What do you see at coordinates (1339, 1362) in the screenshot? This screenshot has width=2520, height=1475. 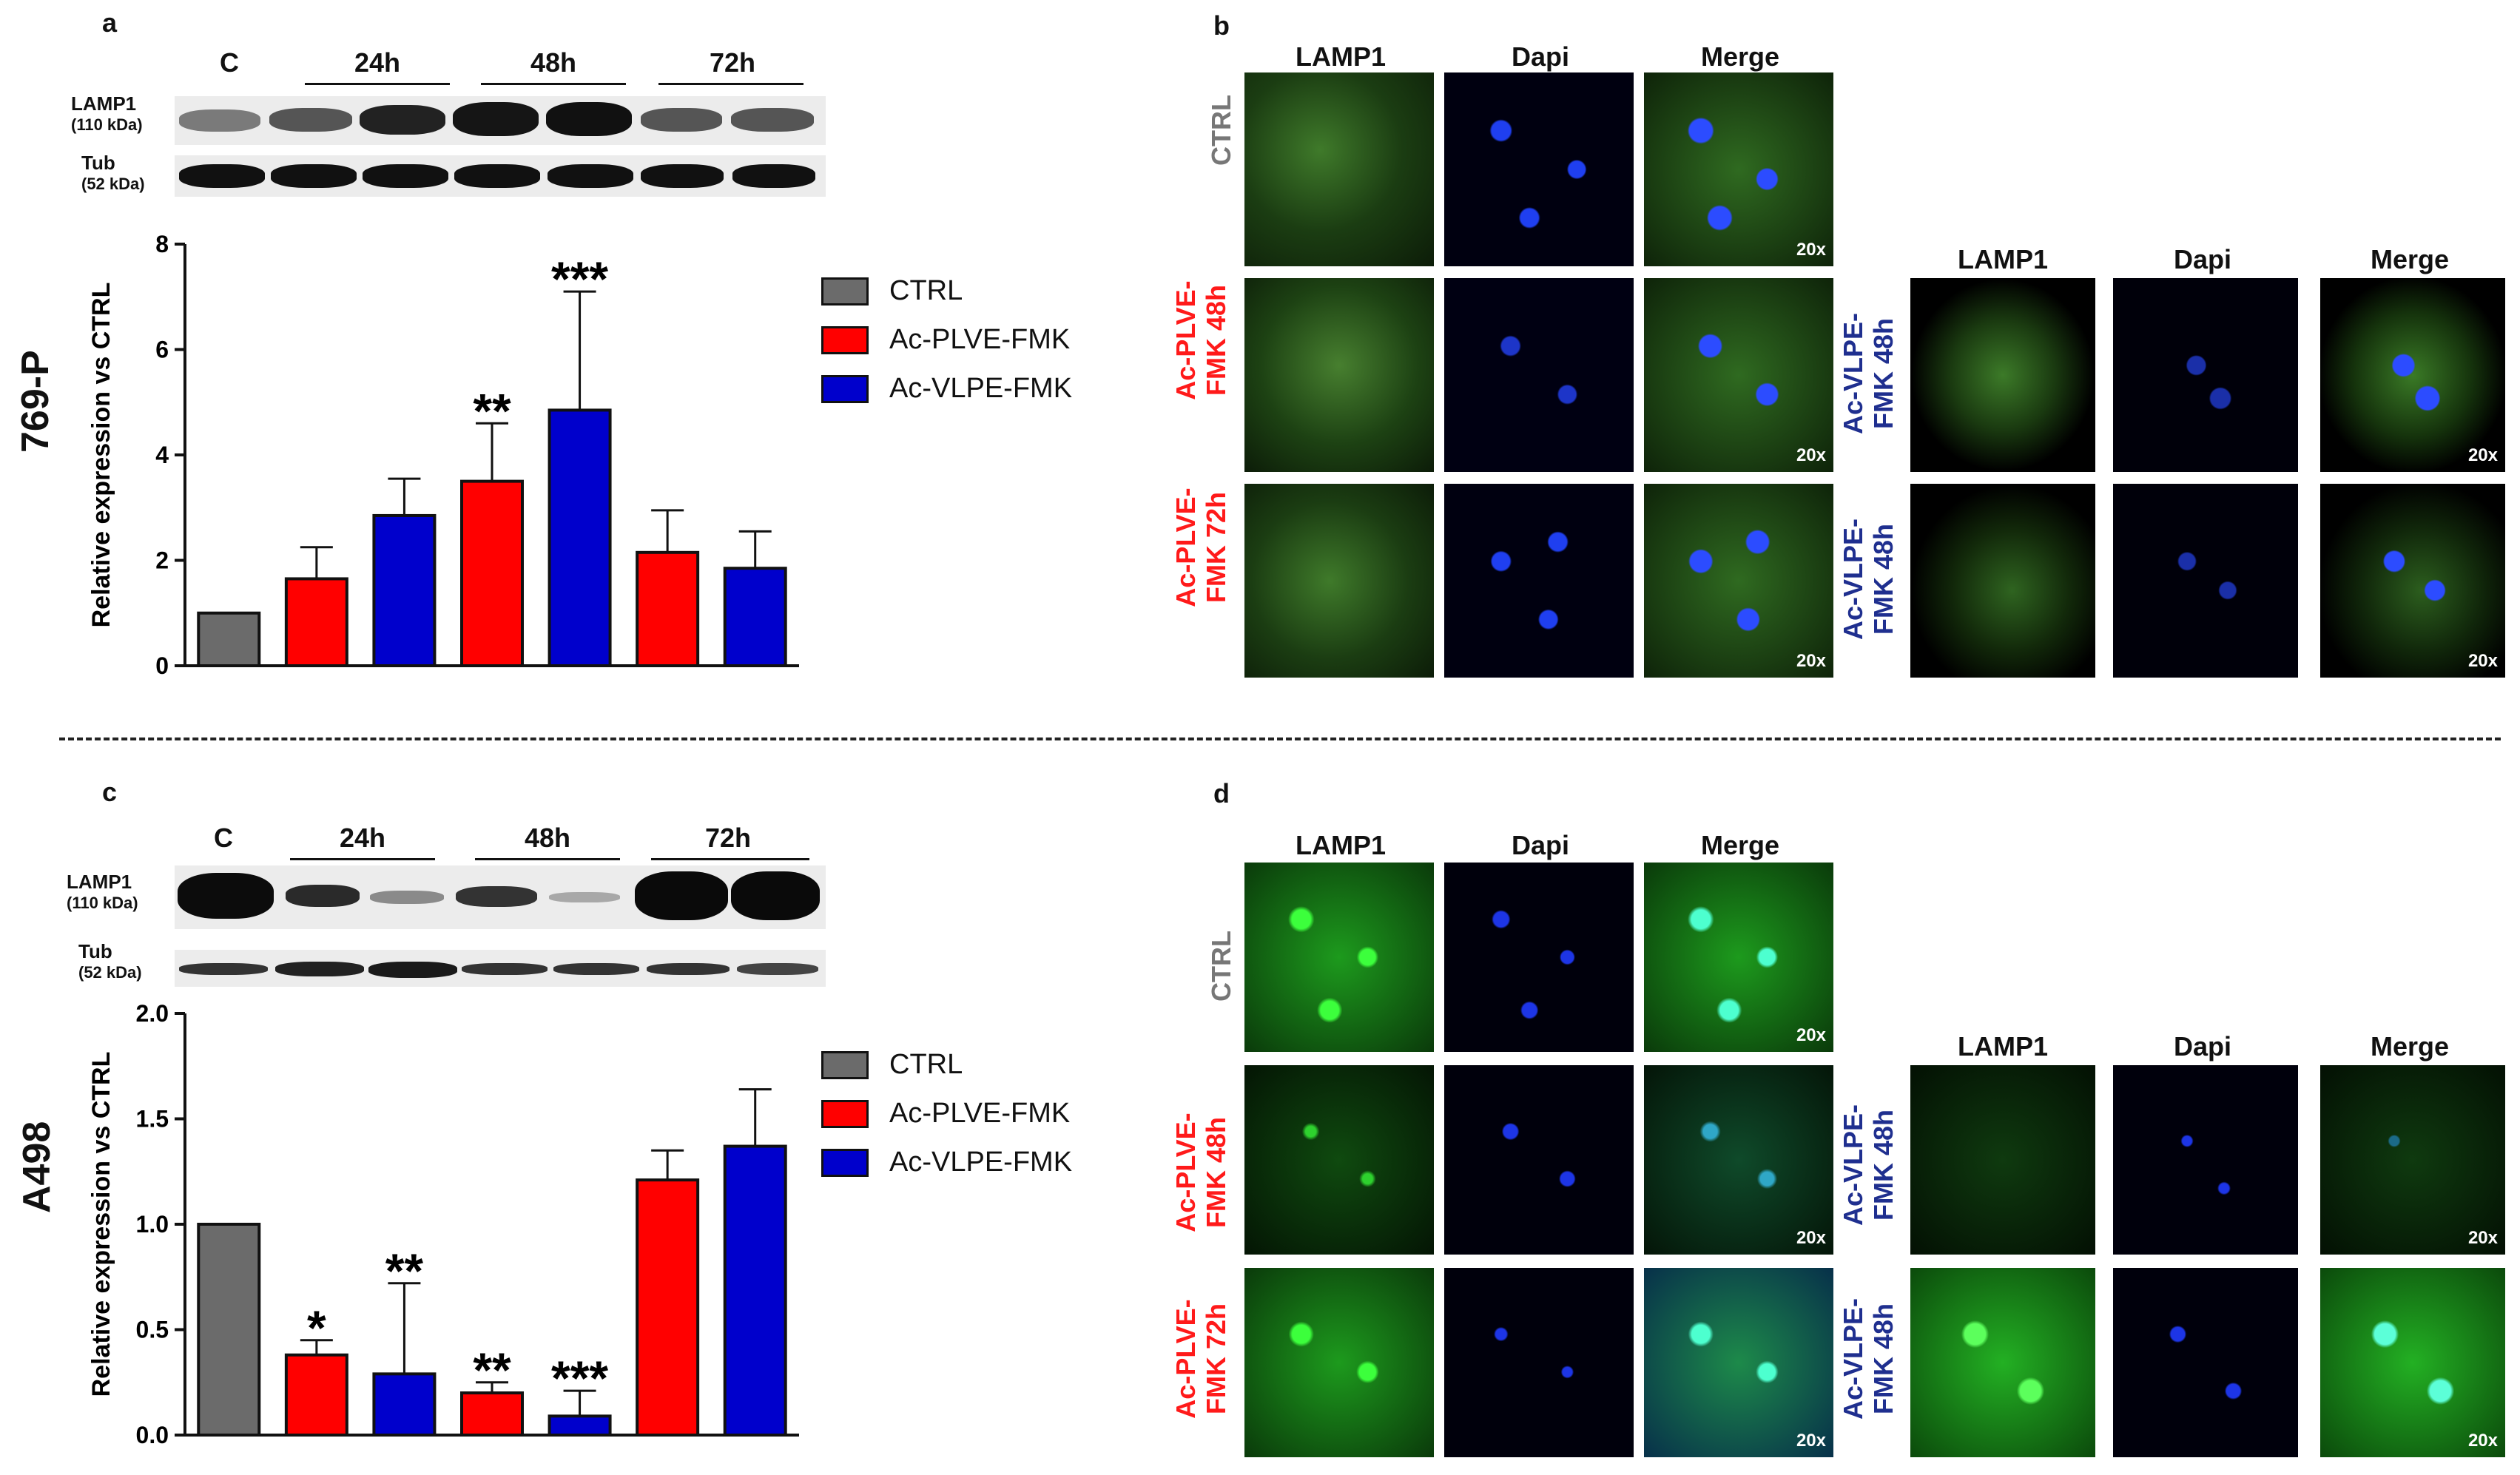 I see `micrograph-lamp1-plve72` at bounding box center [1339, 1362].